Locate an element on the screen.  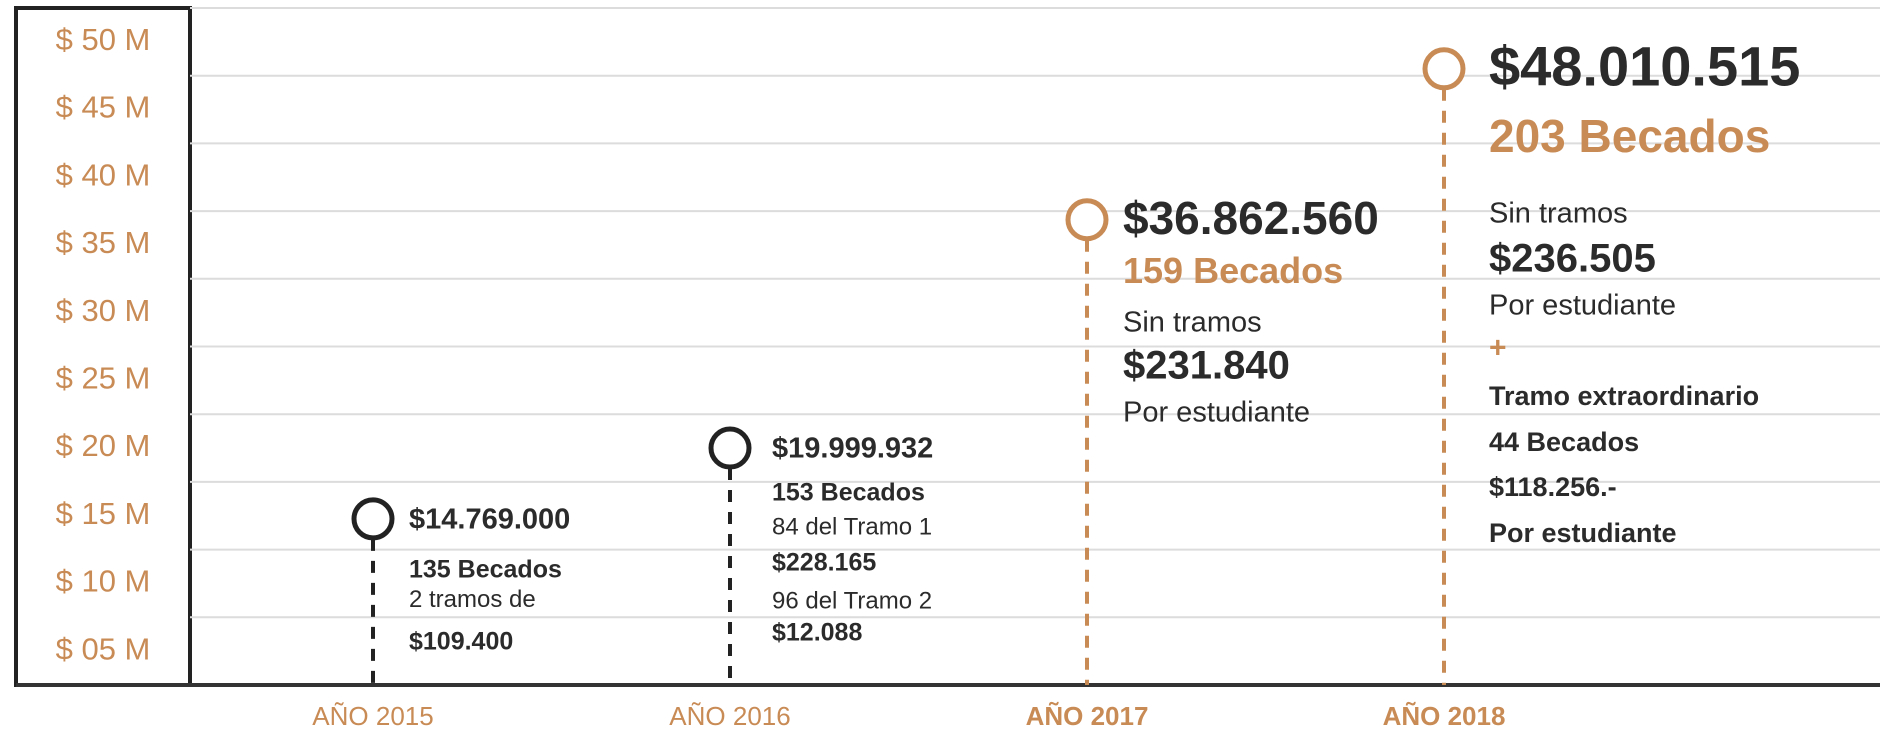
annotation: 96 del Tramo 2 is located at coordinates (852, 600).